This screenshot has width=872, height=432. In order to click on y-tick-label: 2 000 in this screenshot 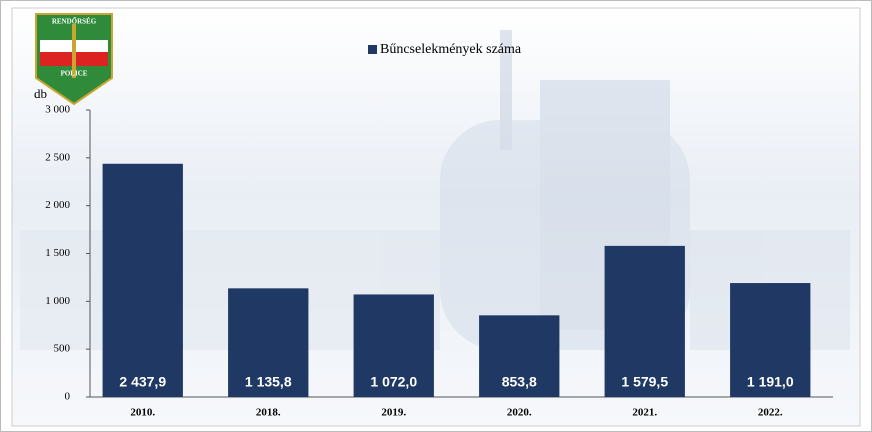, I will do `click(57, 205)`.